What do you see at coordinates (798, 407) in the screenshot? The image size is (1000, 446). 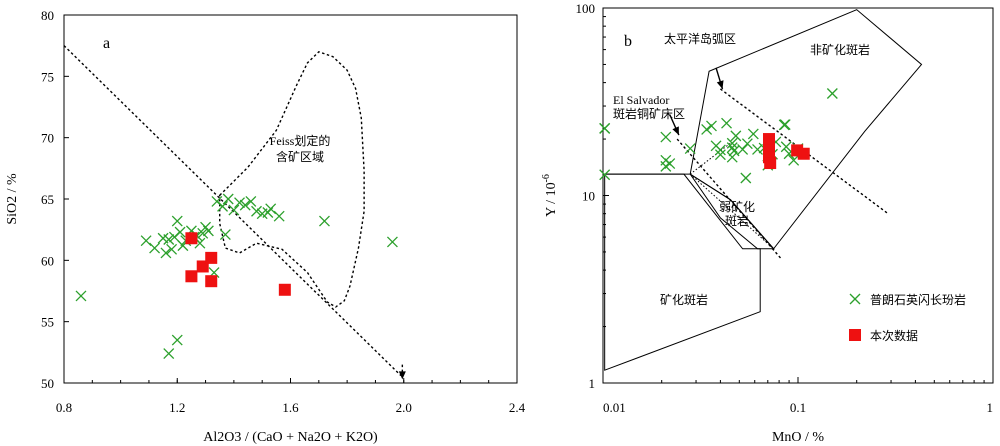 I see `x-tick-label-b: 0.1` at bounding box center [798, 407].